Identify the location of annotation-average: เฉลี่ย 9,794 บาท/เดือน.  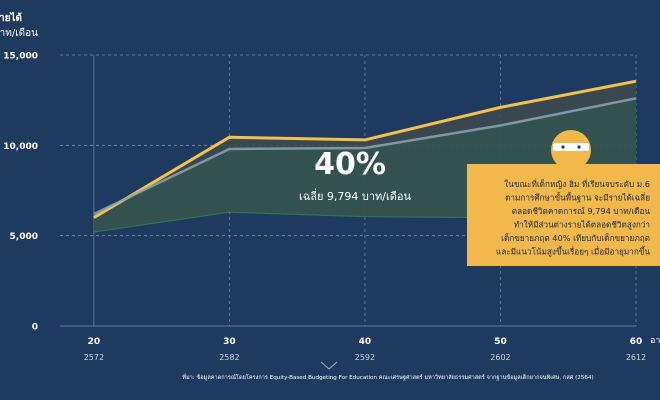
(355, 195).